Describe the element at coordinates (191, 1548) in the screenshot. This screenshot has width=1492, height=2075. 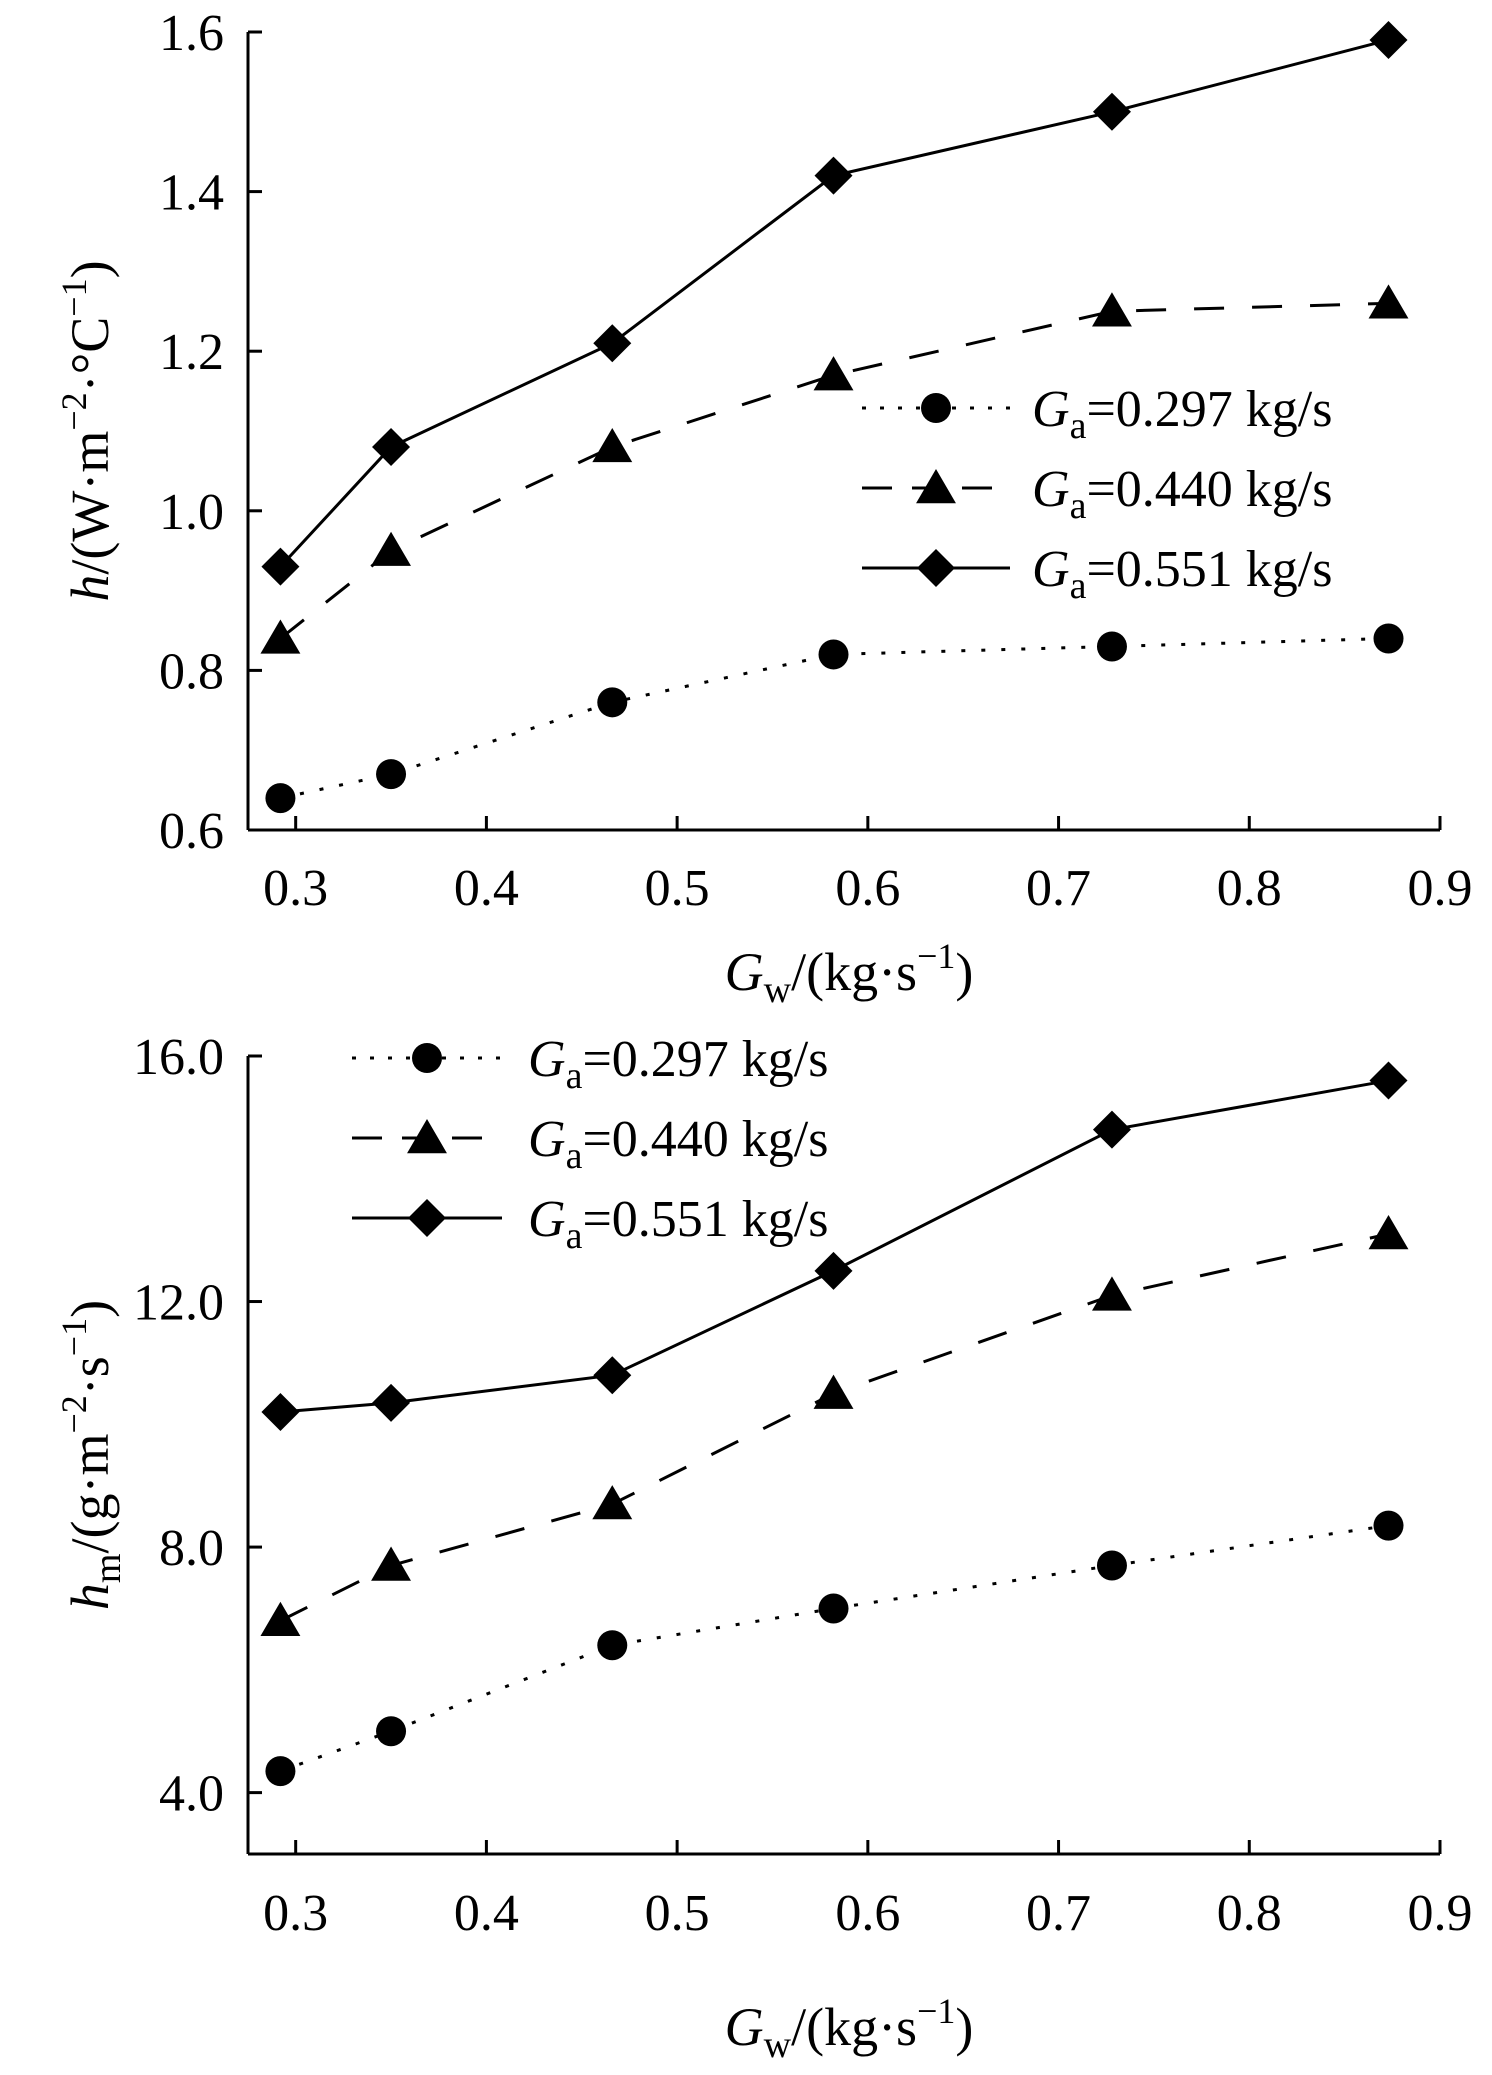
I see `y-tick-label: 8.0` at that location.